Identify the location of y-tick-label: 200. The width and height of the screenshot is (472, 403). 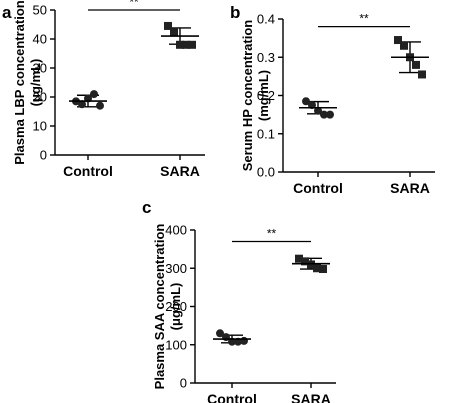
(176, 306).